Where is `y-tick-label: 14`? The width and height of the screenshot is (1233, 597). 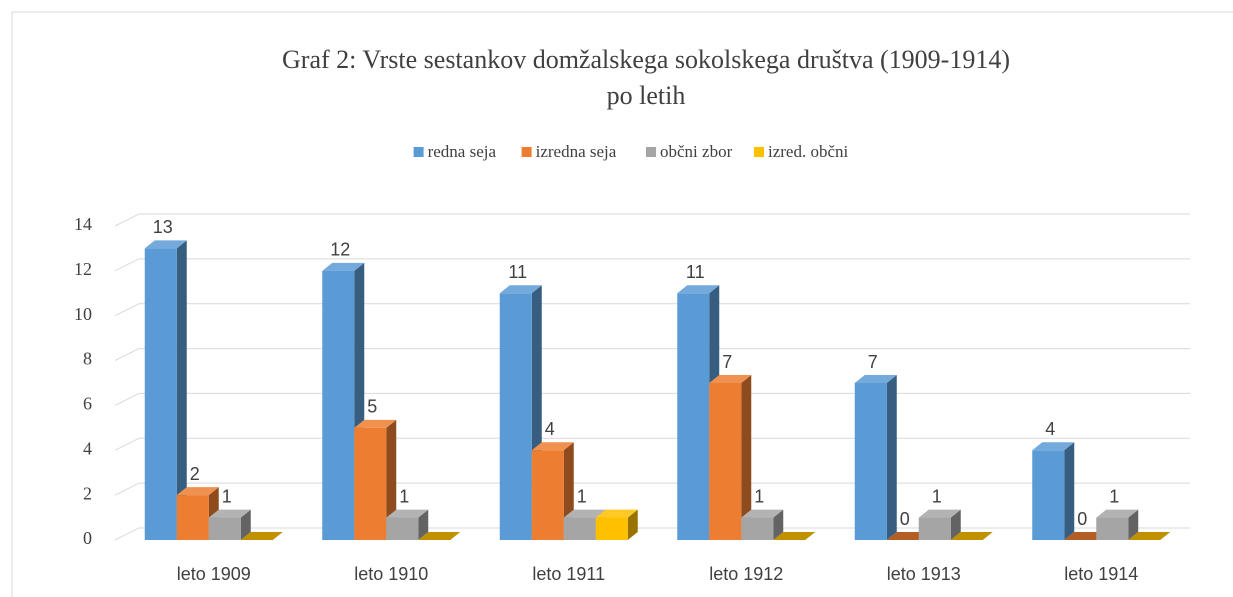
y-tick-label: 14 is located at coordinates (83, 224).